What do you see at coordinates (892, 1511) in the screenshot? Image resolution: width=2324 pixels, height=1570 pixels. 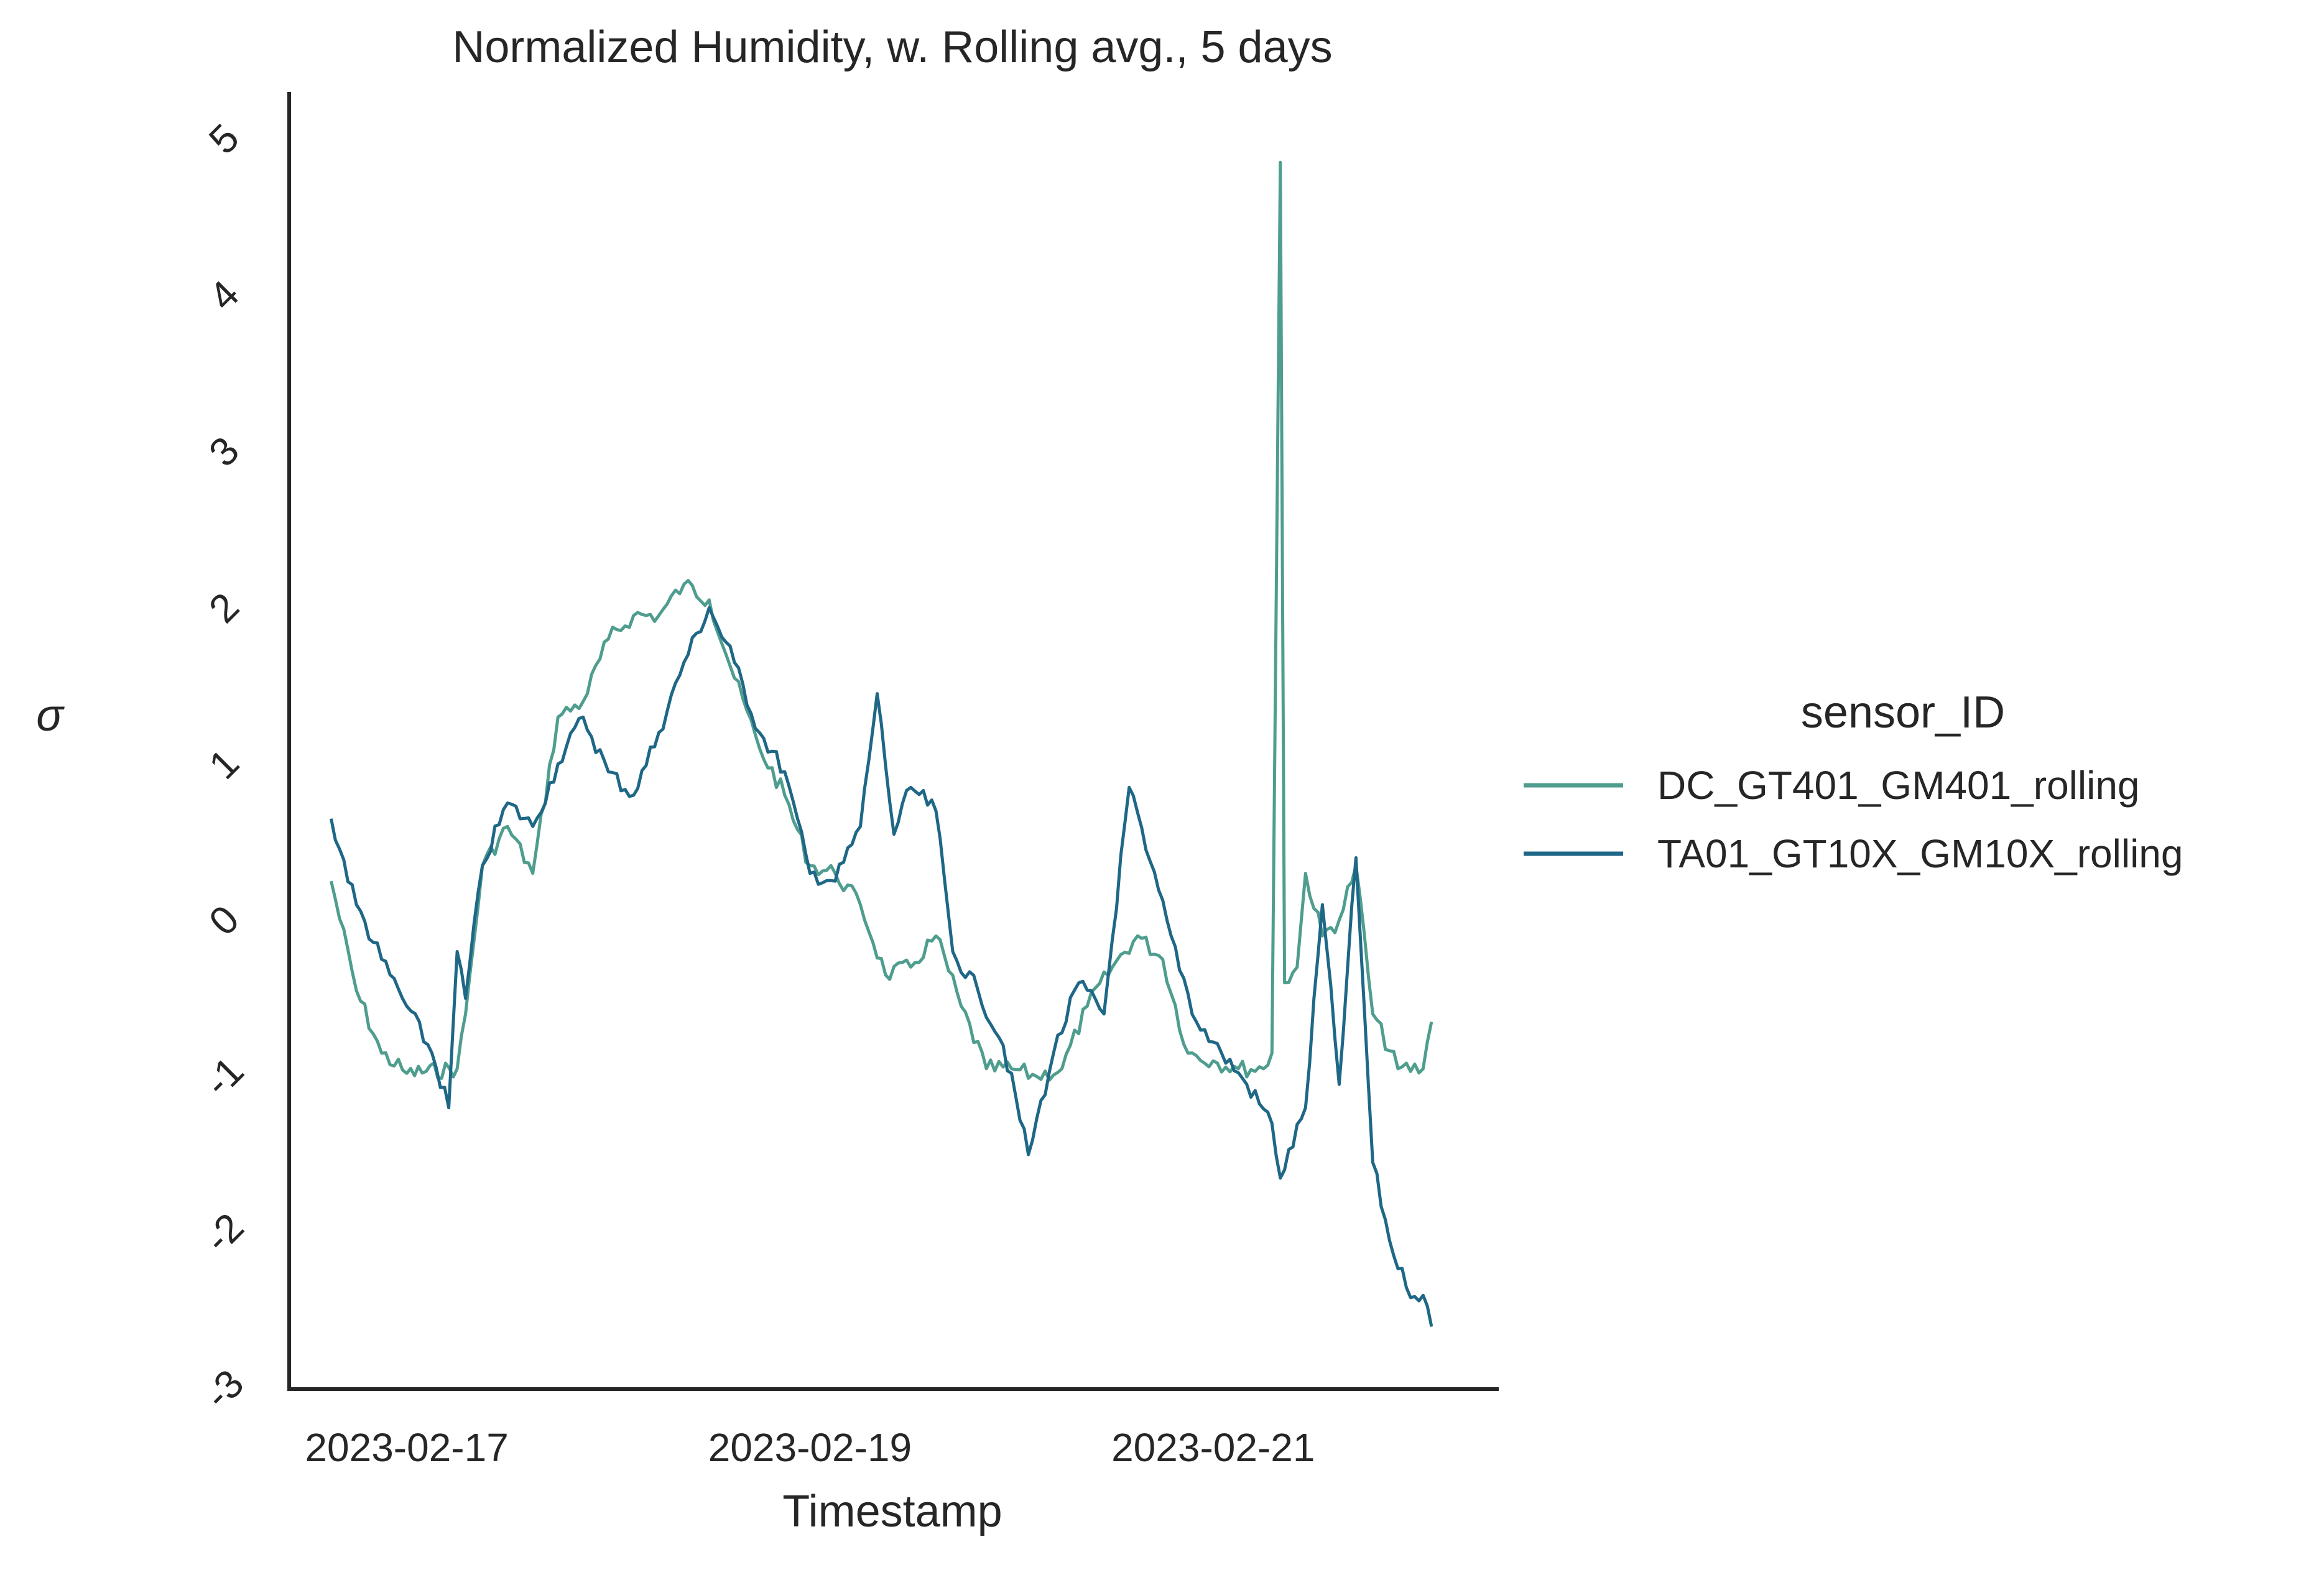 I see `x-axis-label: Timestamp` at bounding box center [892, 1511].